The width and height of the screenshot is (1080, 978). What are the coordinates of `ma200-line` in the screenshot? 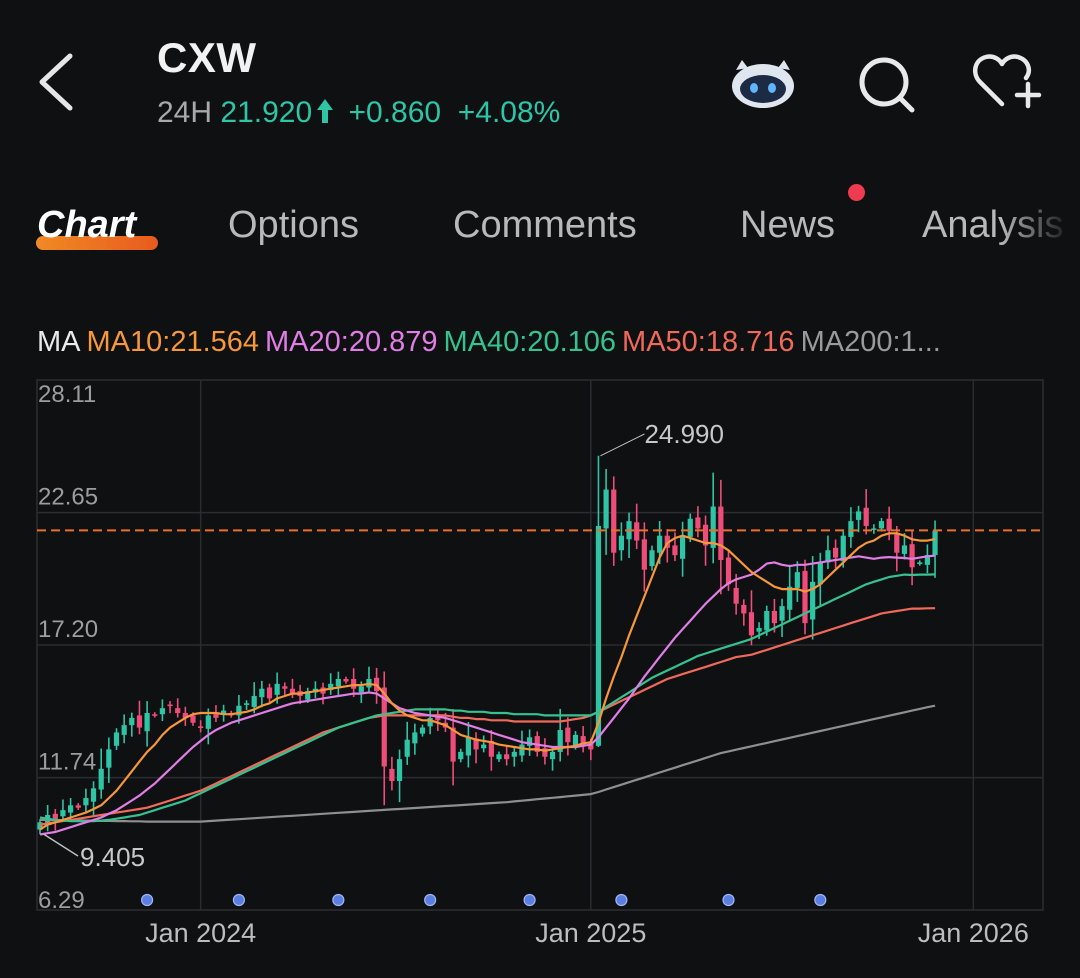 It's located at (488, 763).